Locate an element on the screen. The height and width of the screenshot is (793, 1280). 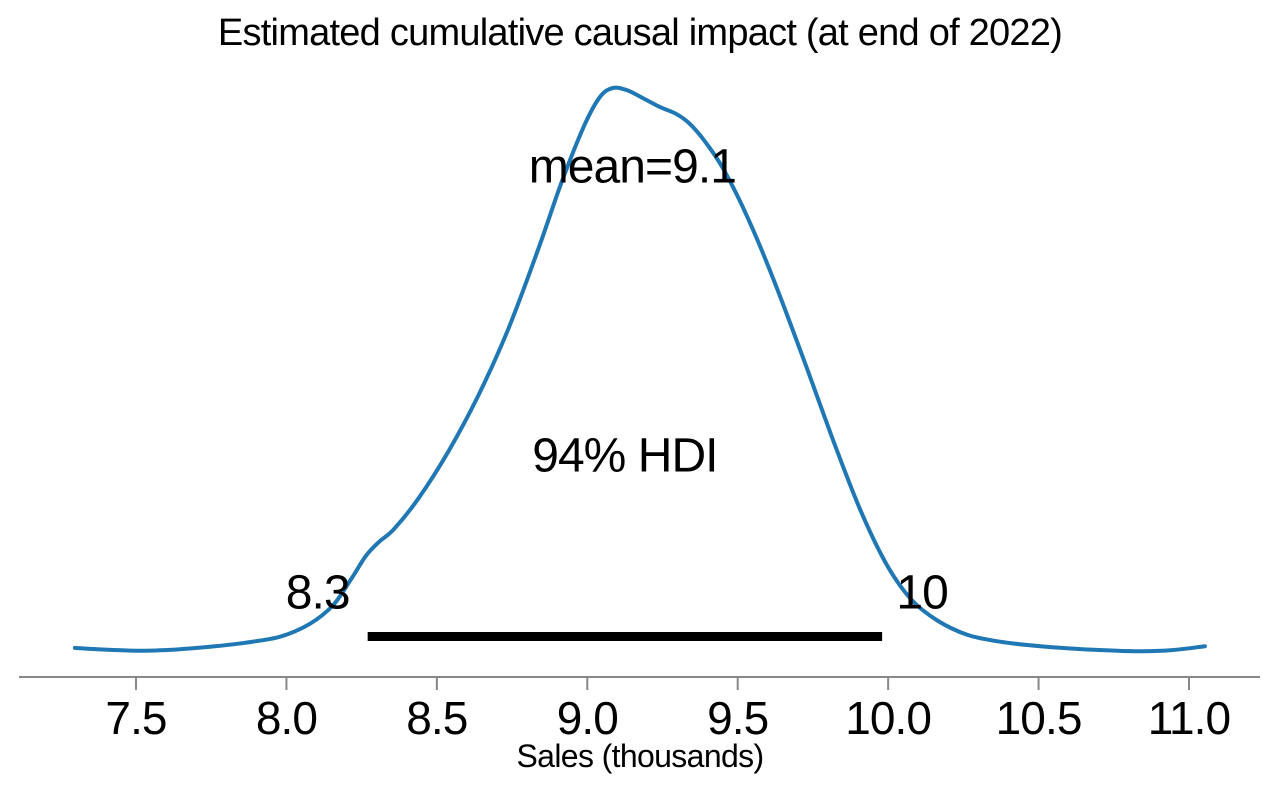
x-tick-label: 7.5 is located at coordinates (136, 718).